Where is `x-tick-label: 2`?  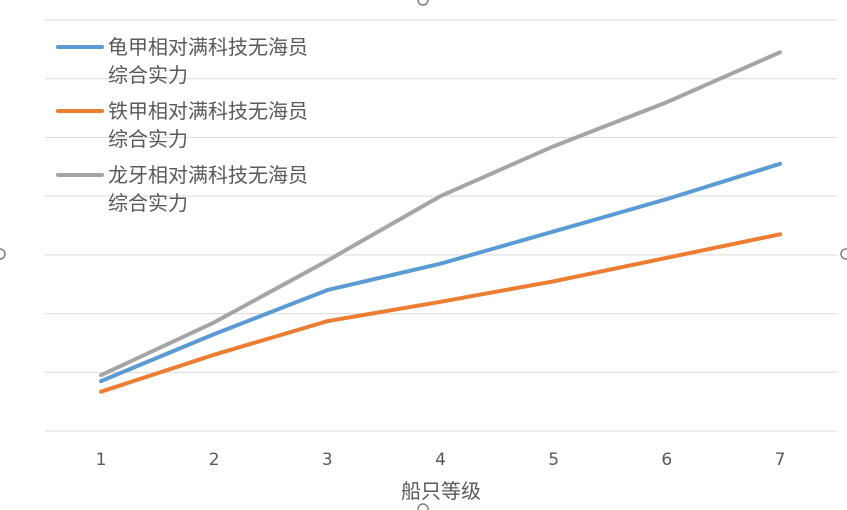
x-tick-label: 2 is located at coordinates (214, 460).